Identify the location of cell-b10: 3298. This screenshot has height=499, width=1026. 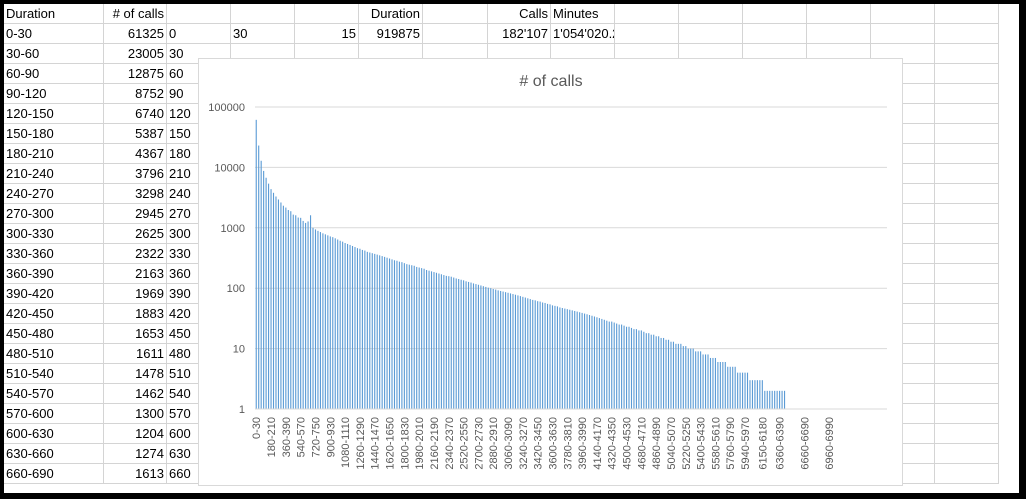
(135, 194).